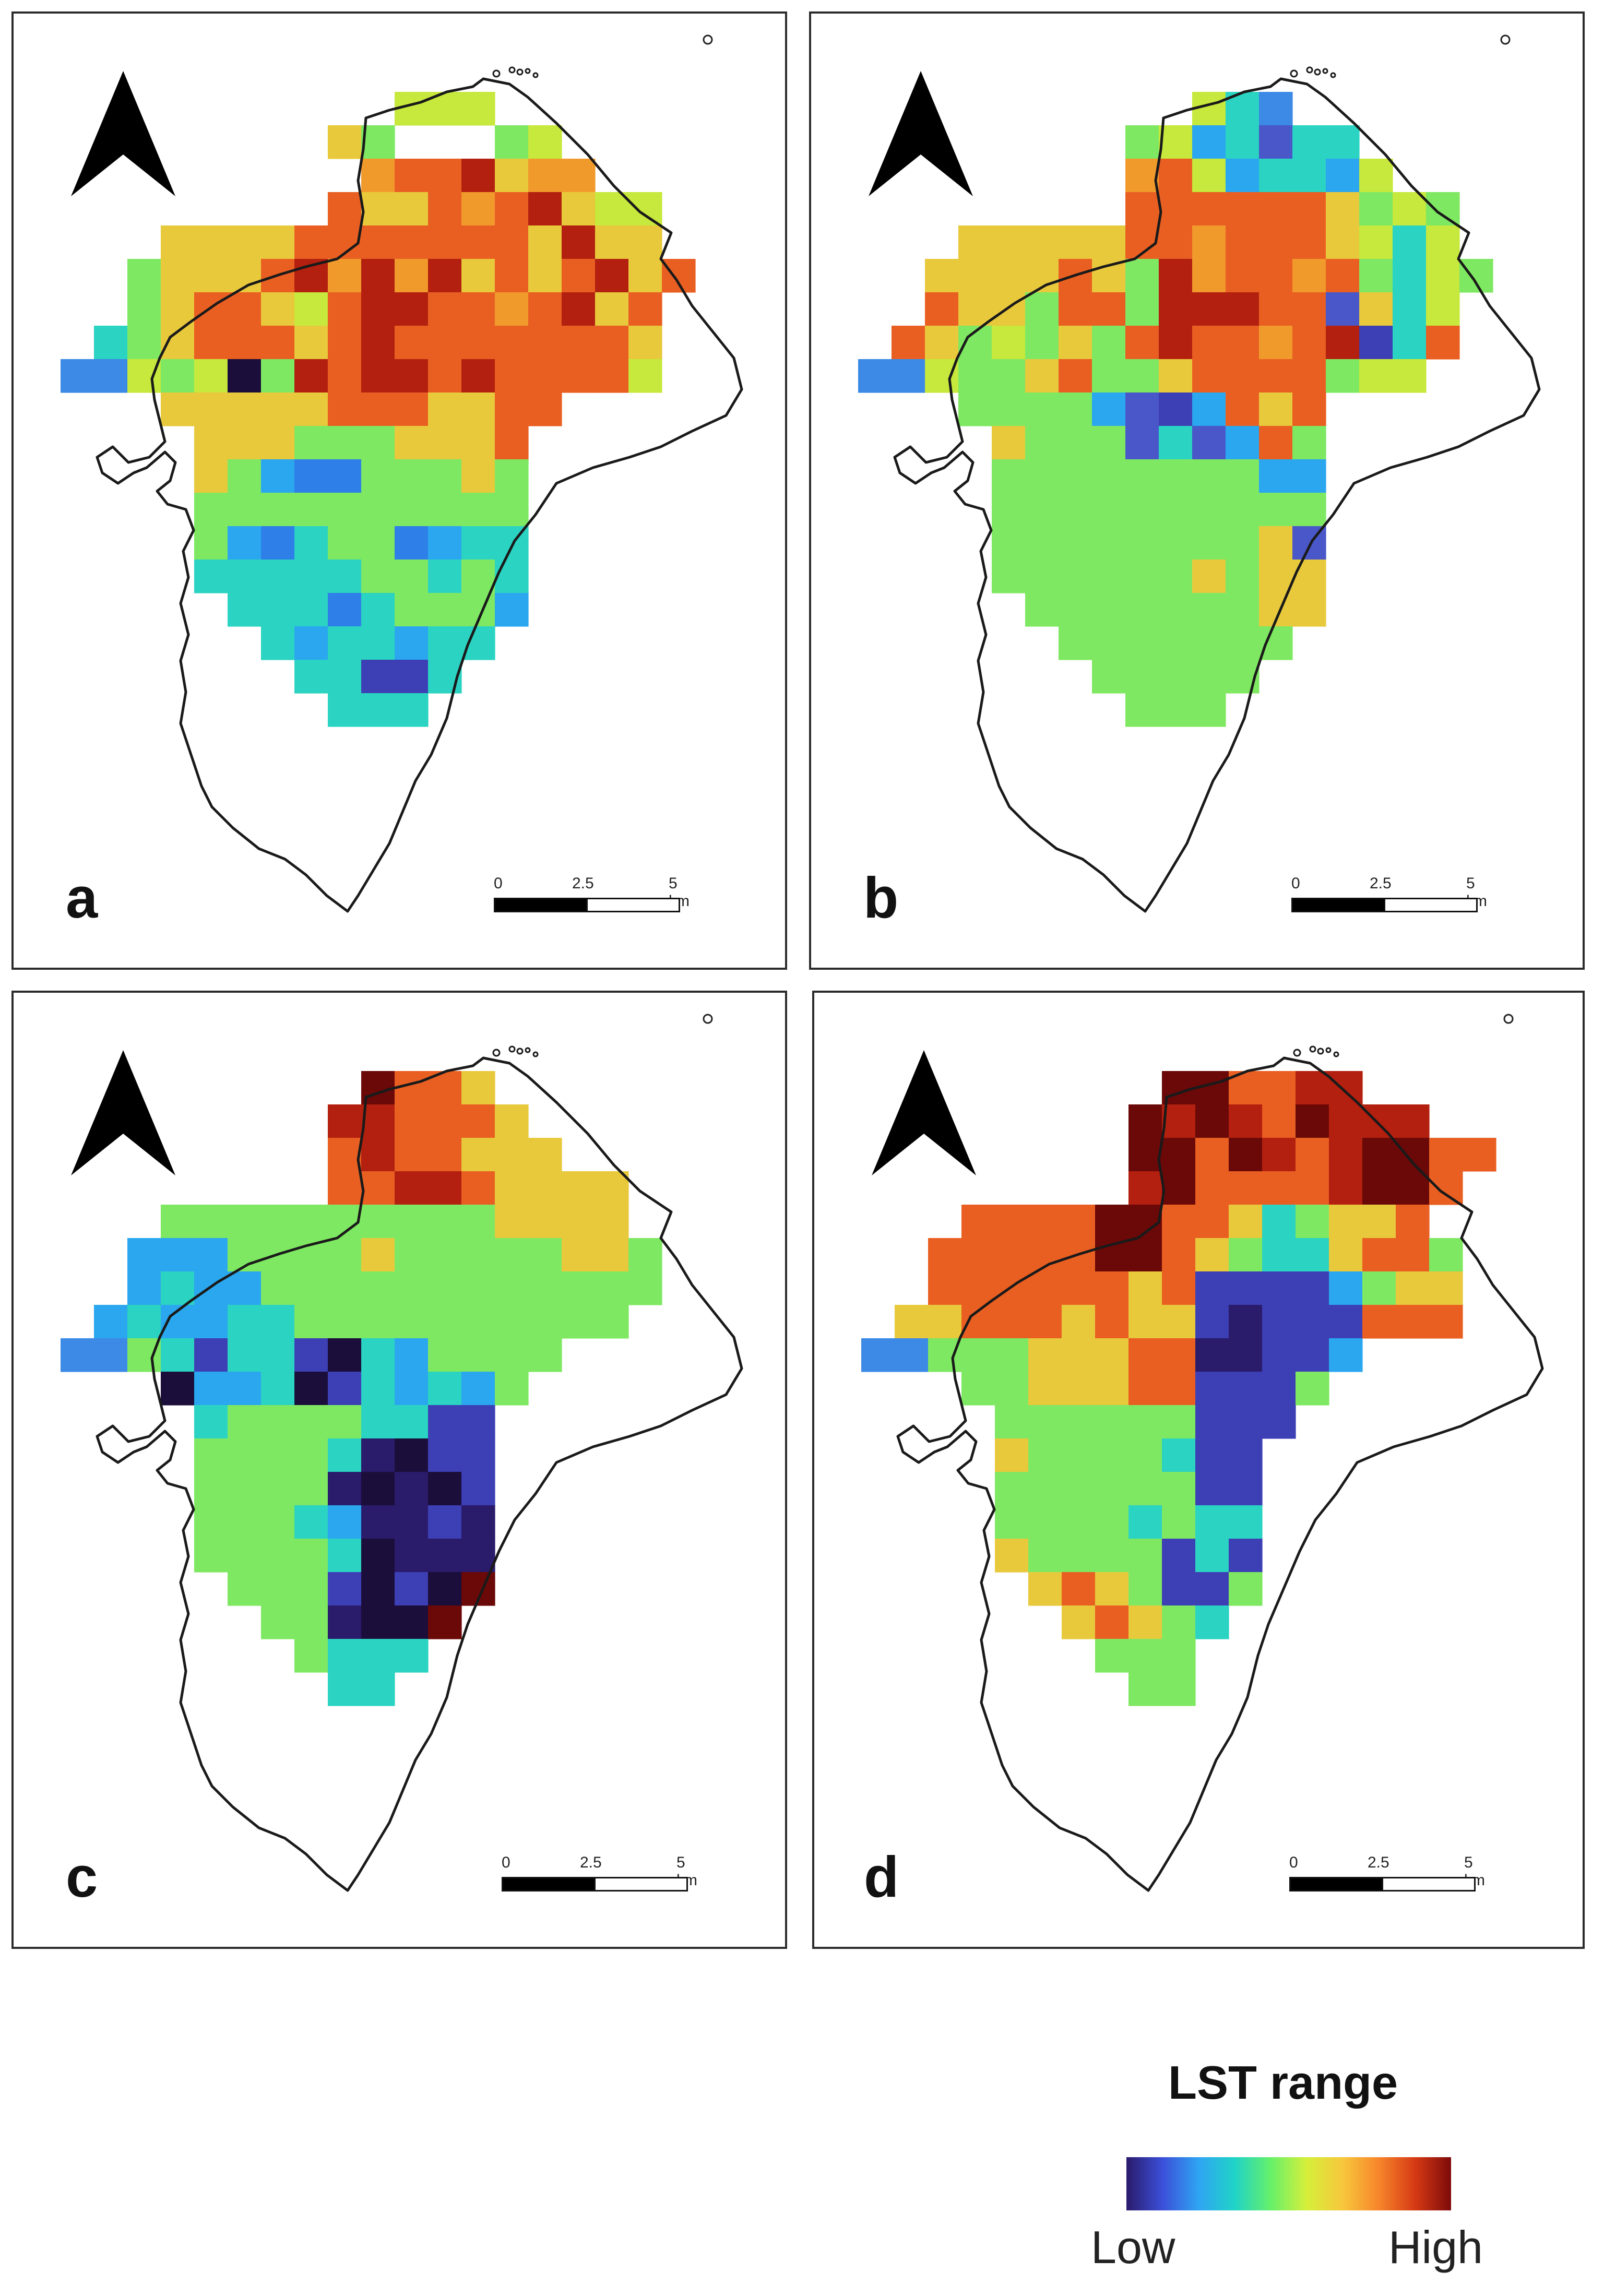 This screenshot has height=2296, width=1604. Describe the element at coordinates (123, 1112) in the screenshot. I see `north-arrow-icon` at that location.